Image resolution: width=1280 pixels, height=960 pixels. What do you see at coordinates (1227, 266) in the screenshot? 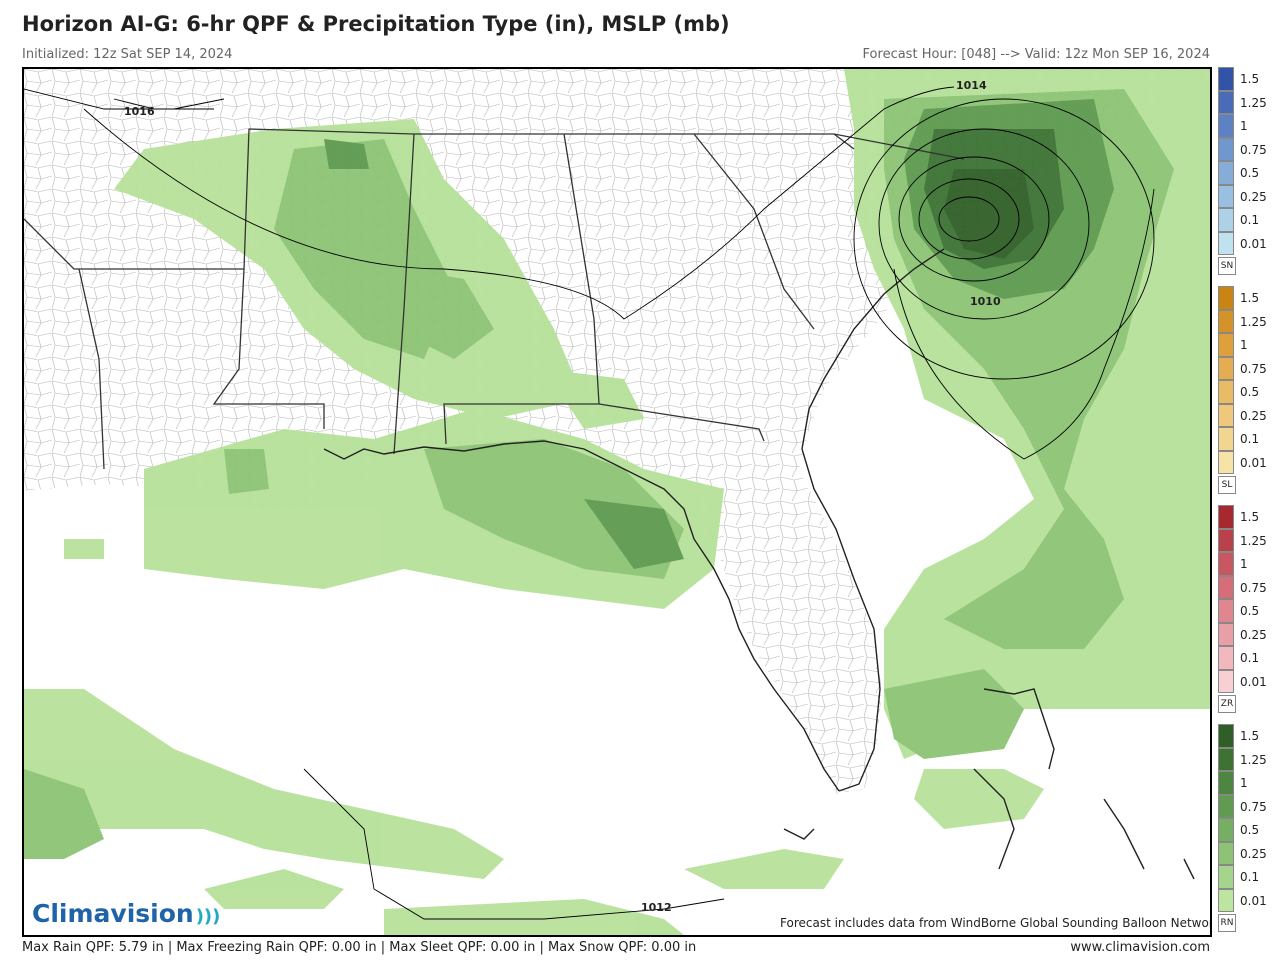
I see `legend-type-label: SN` at bounding box center [1227, 266].